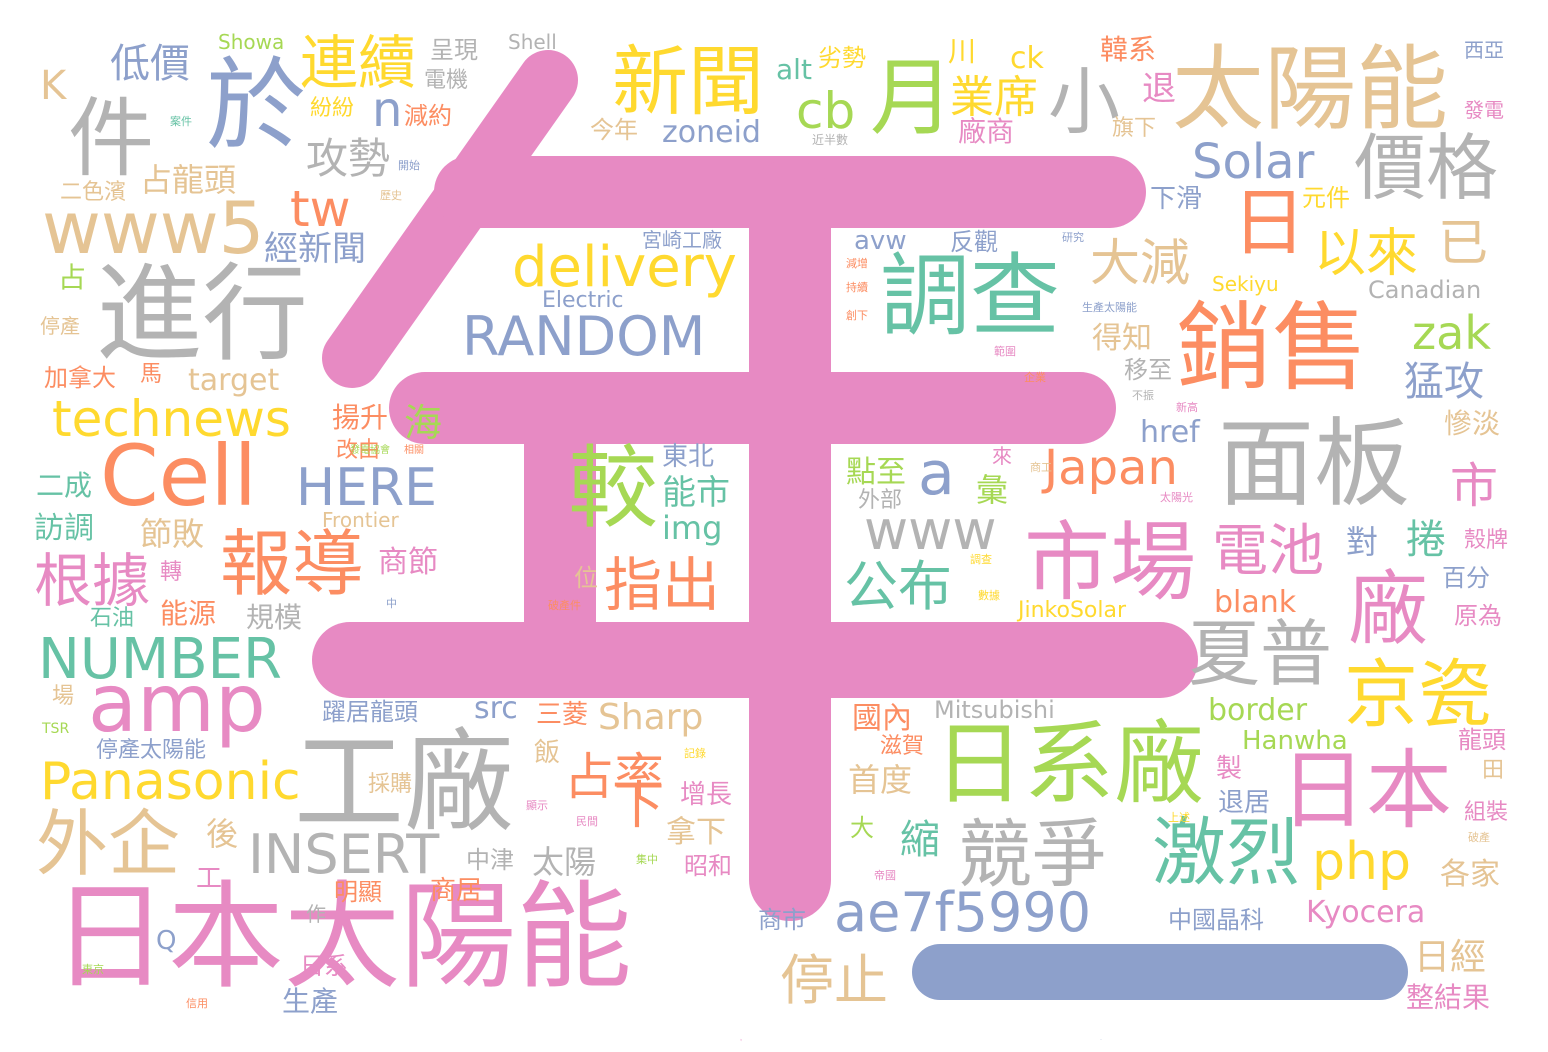  I want to click on word: 停產太陽能, so click(151, 750).